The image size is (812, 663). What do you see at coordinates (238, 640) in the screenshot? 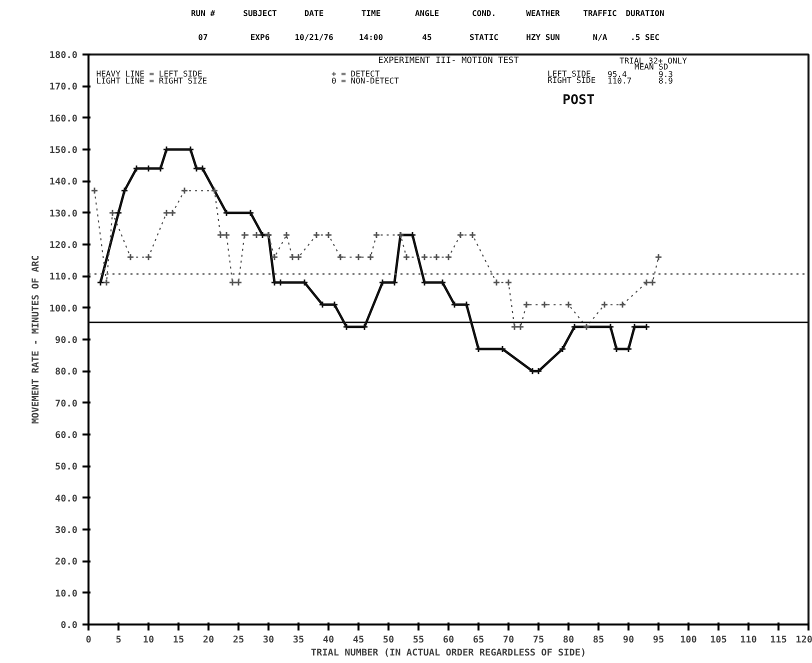
I see `x-tick-label: 25` at bounding box center [238, 640].